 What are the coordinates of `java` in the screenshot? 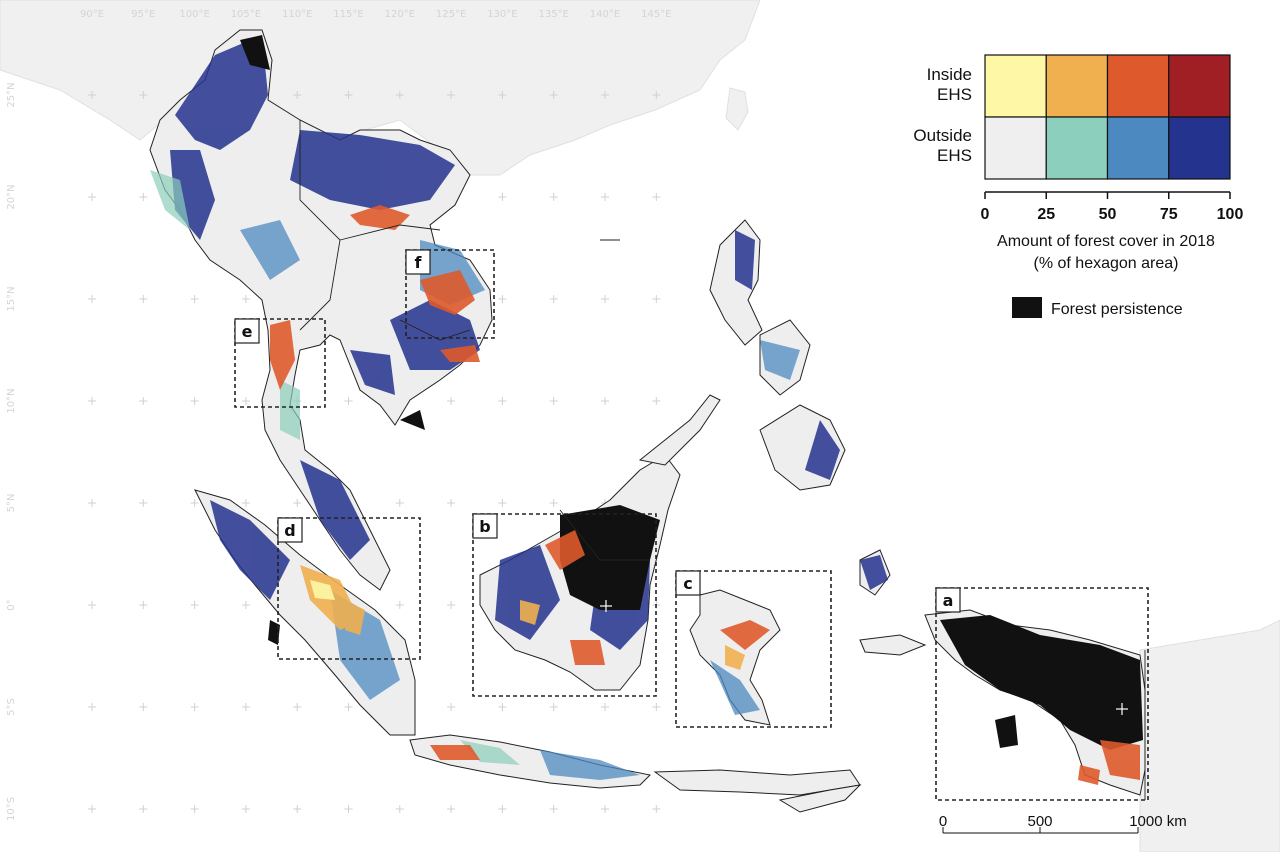 It's located at (530, 761).